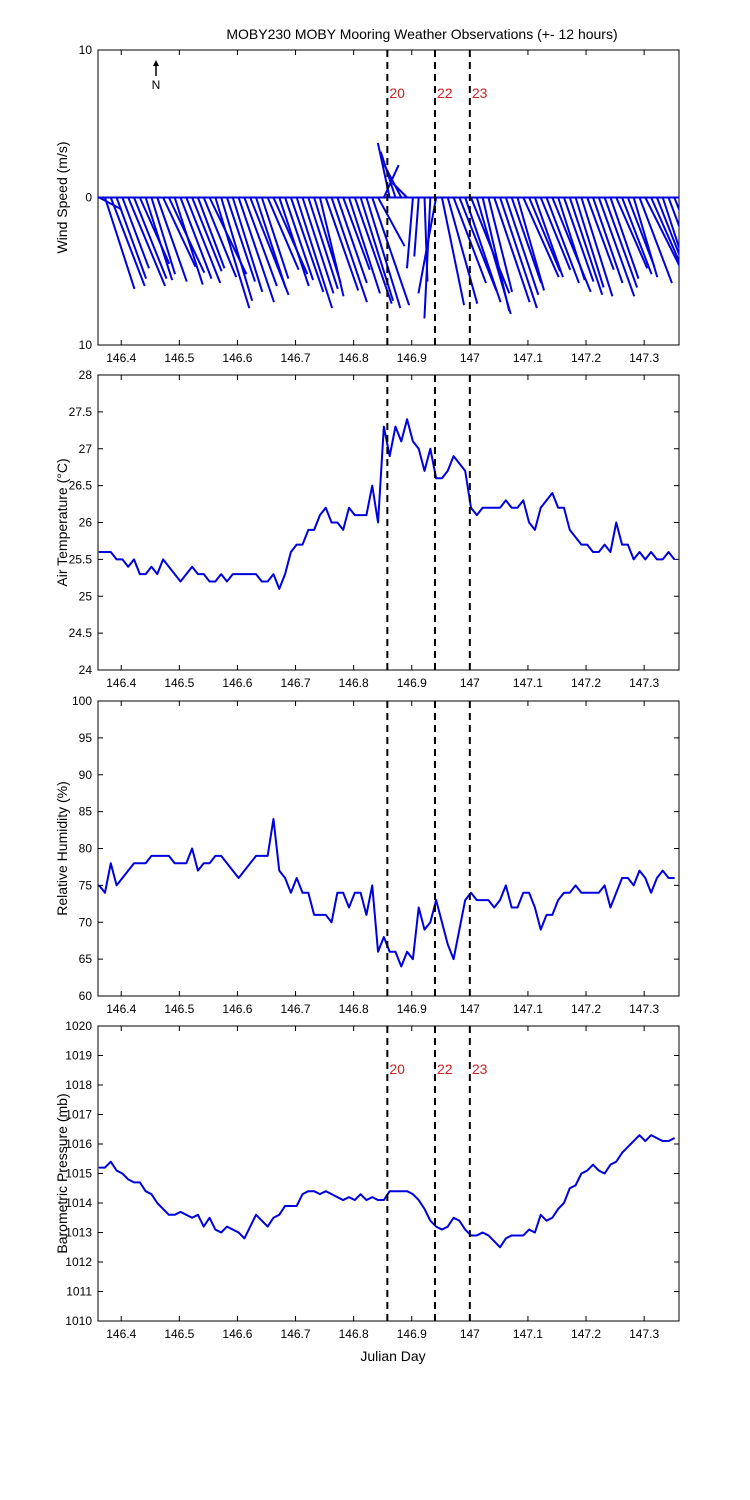 The width and height of the screenshot is (750, 1500). What do you see at coordinates (78, 1026) in the screenshot?
I see `y-tick-label: 1020` at bounding box center [78, 1026].